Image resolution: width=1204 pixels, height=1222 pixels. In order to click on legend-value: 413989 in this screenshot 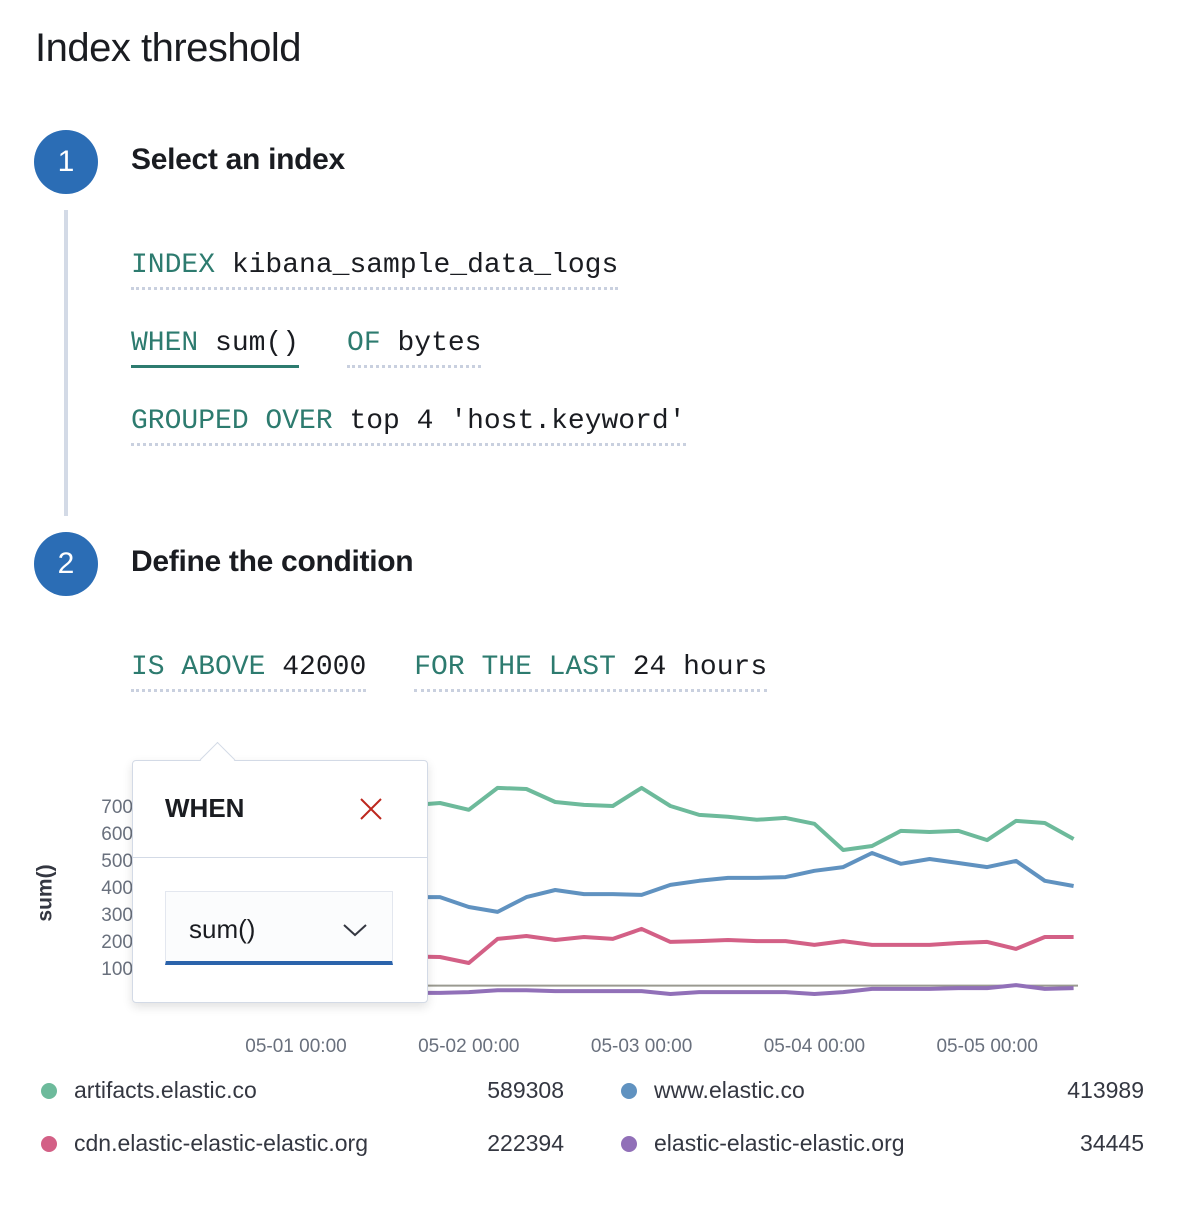, I will do `click(1105, 1090)`.